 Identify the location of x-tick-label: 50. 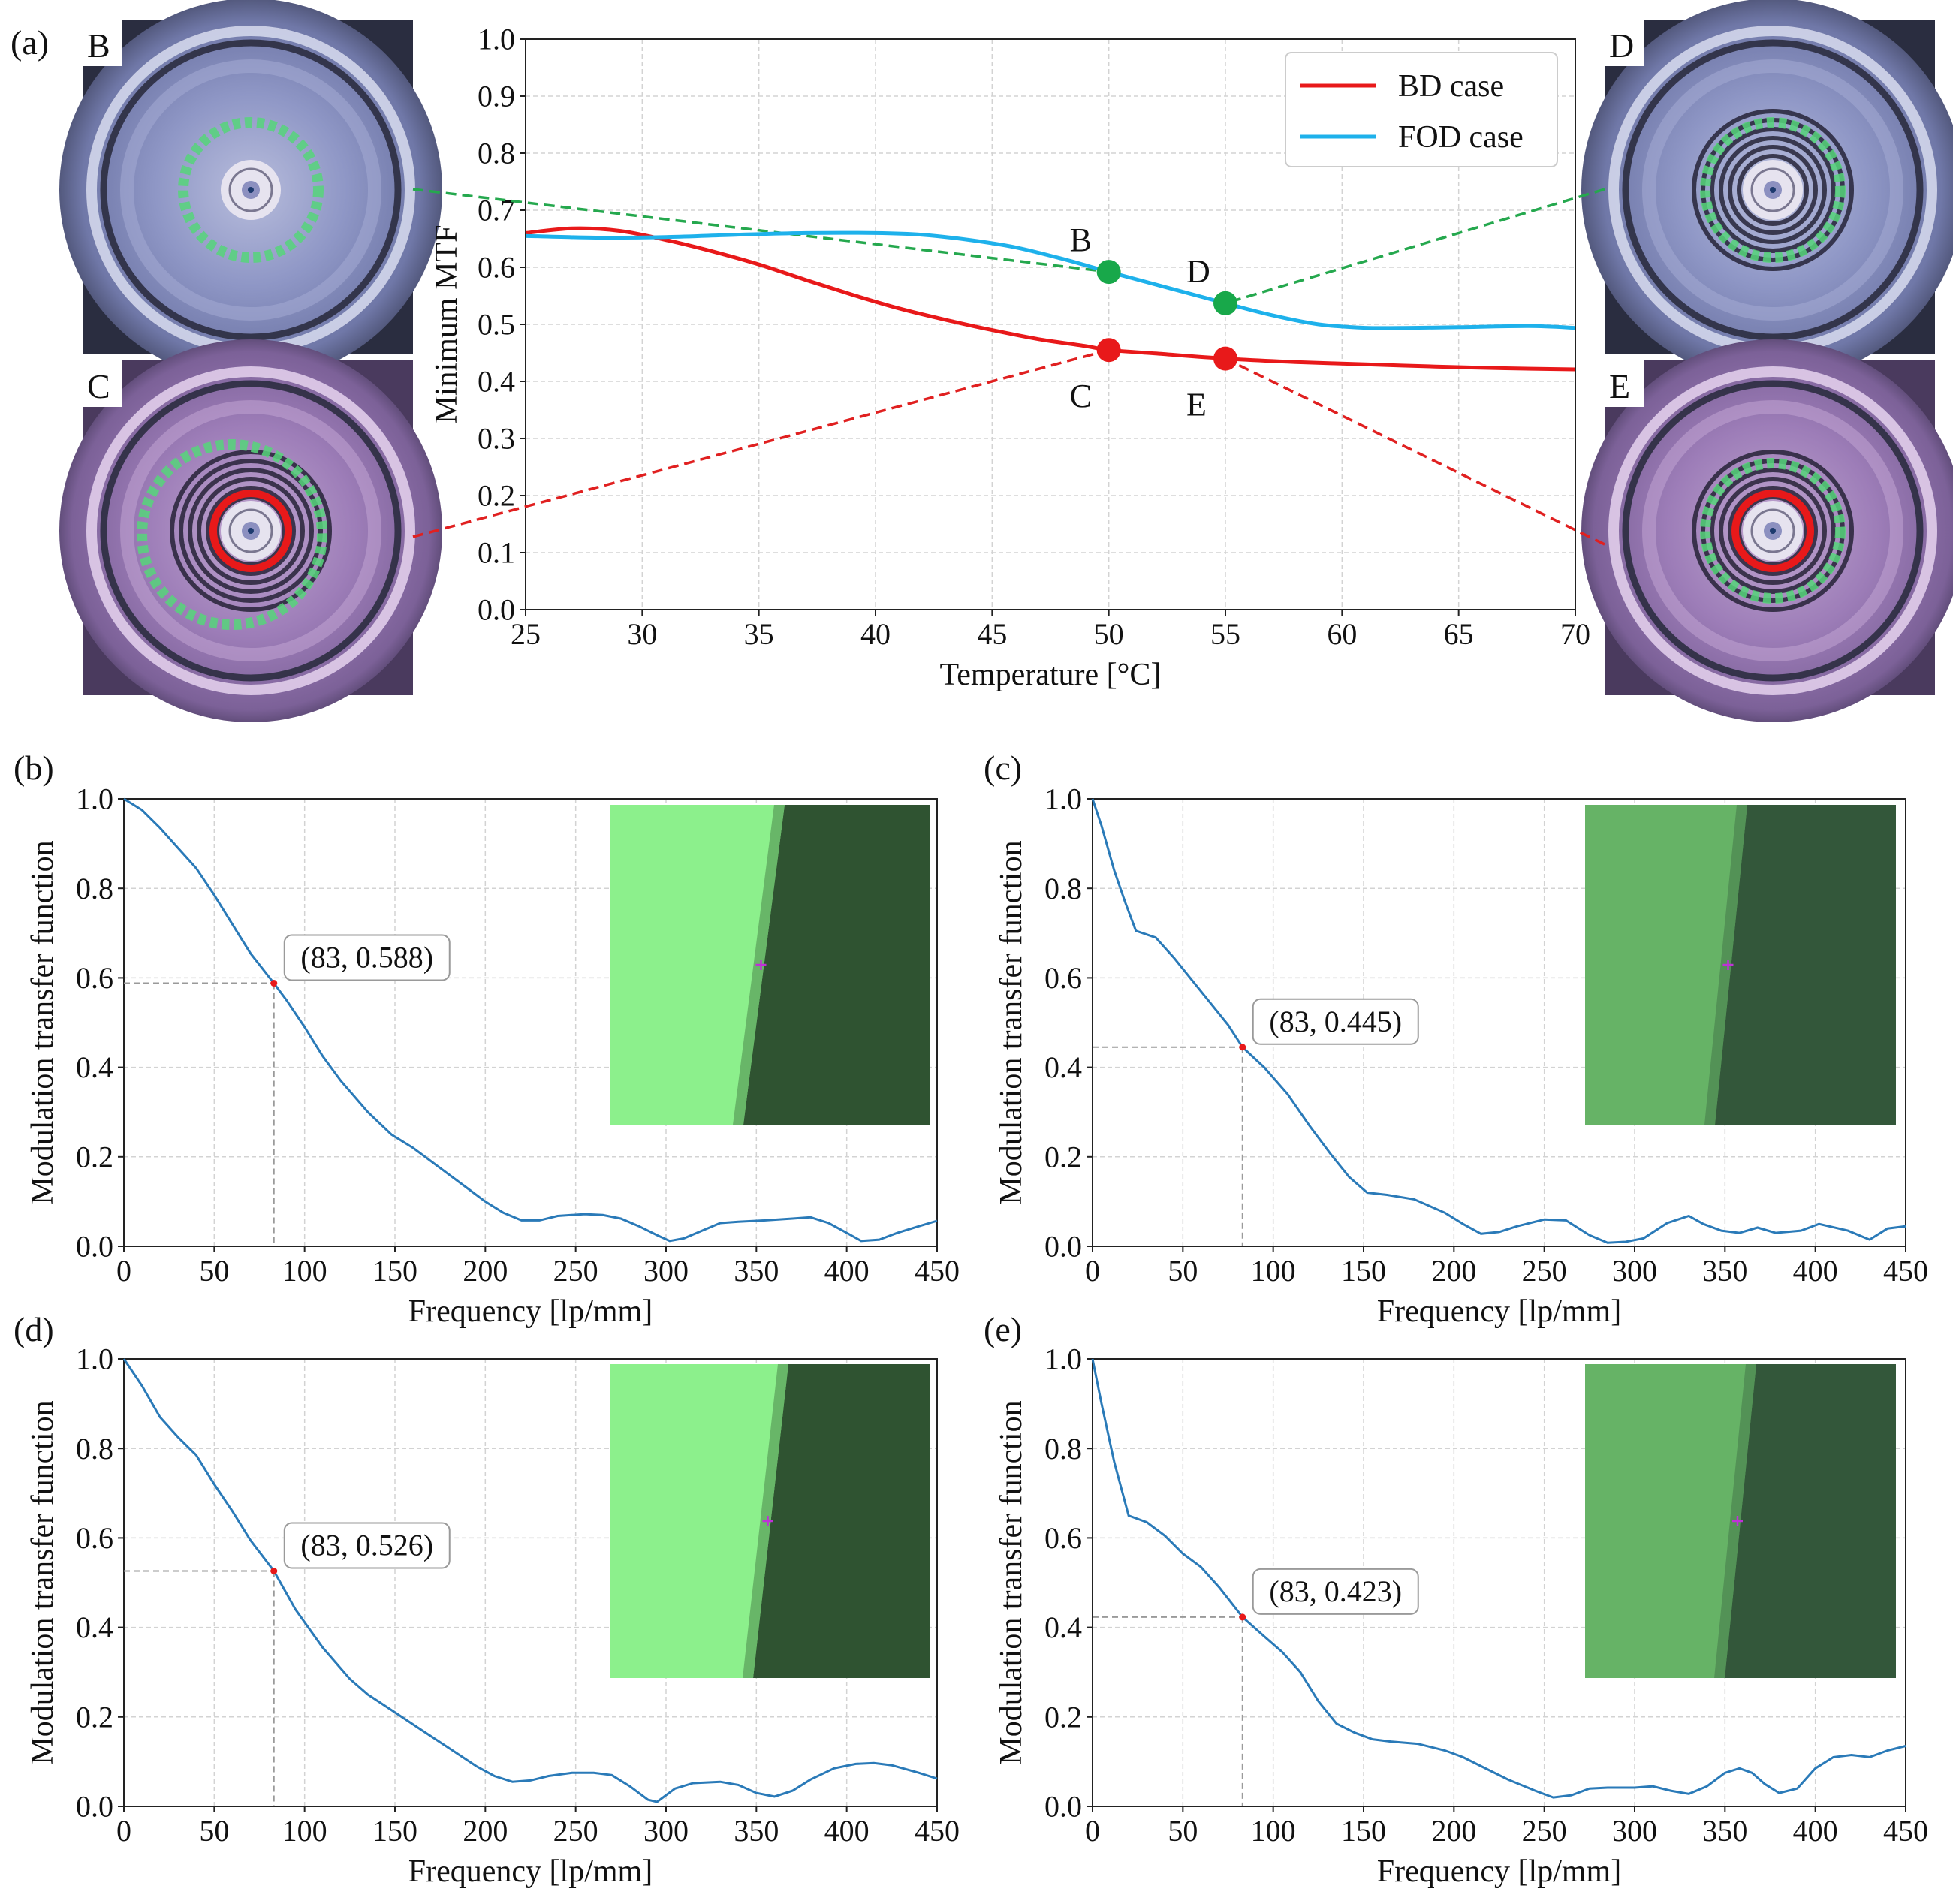
(214, 1831).